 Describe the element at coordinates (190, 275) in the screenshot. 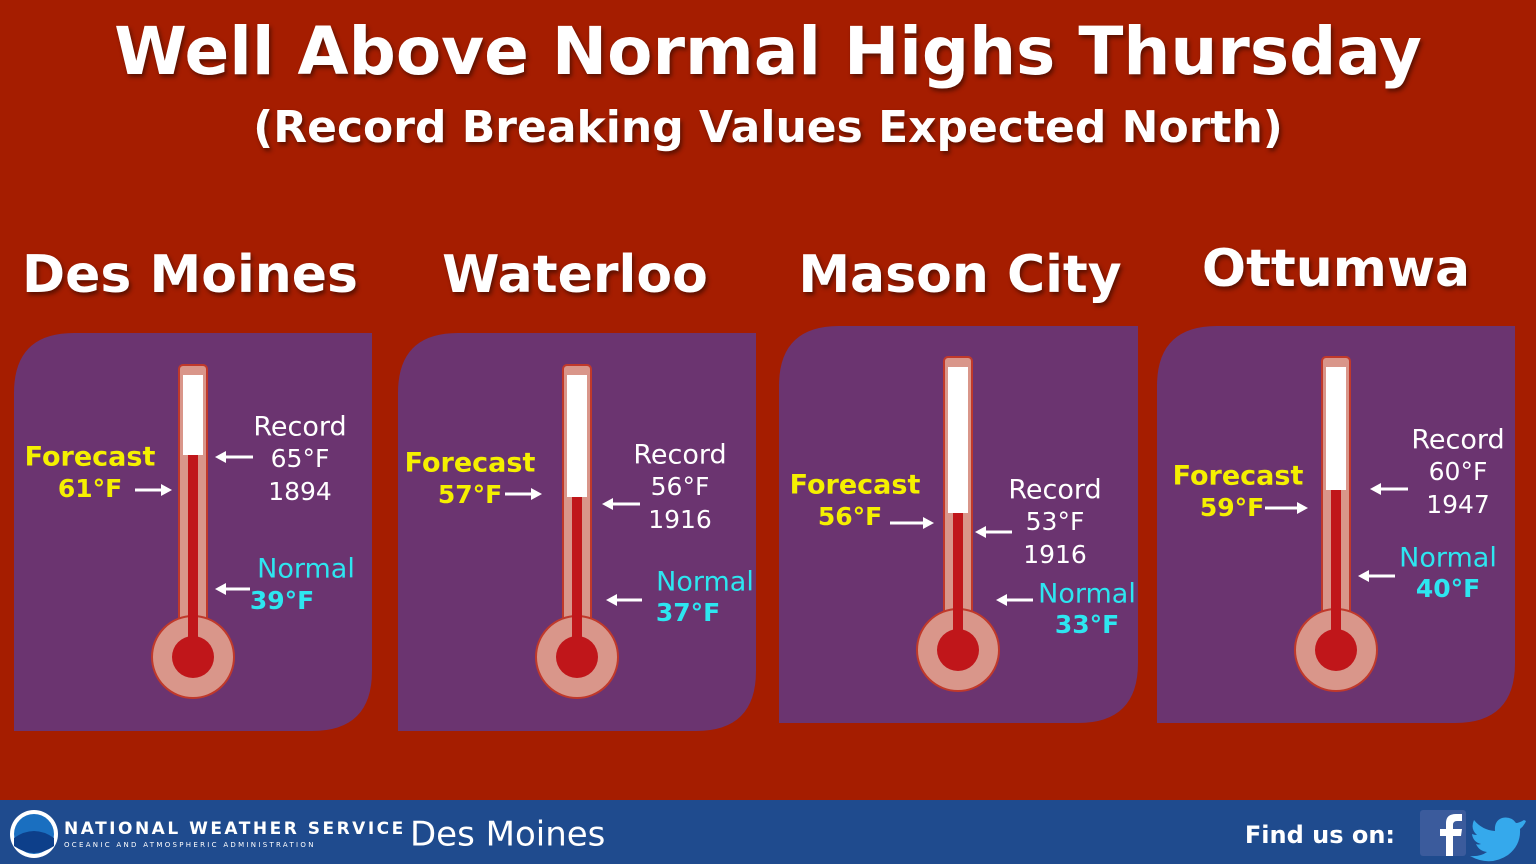

I see `city-name: Des Moines` at that location.